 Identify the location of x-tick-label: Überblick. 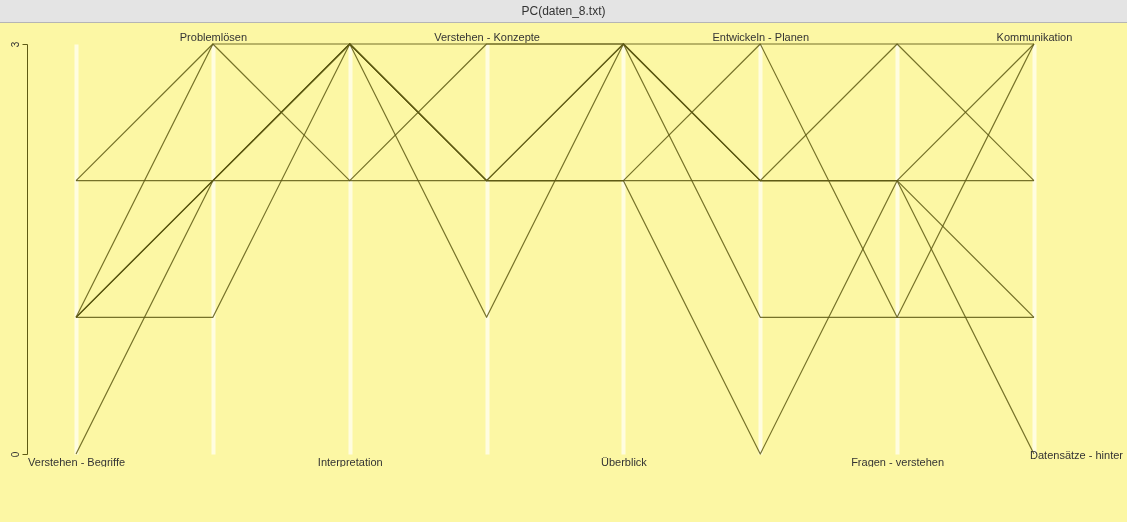
(624, 461).